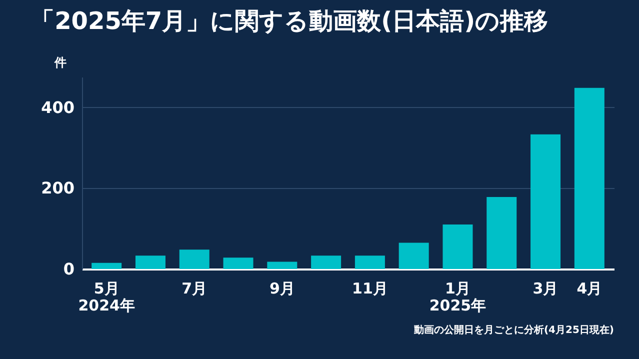 The image size is (639, 359). Describe the element at coordinates (106, 297) in the screenshot. I see `x-tick-label: 5月 2024年` at that location.